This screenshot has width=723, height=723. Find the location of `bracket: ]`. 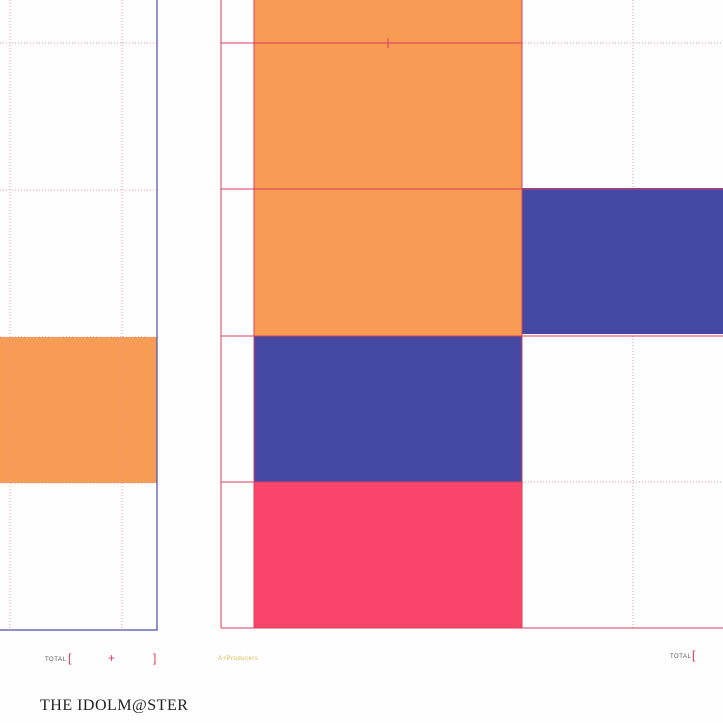

bracket: ] is located at coordinates (155, 658).